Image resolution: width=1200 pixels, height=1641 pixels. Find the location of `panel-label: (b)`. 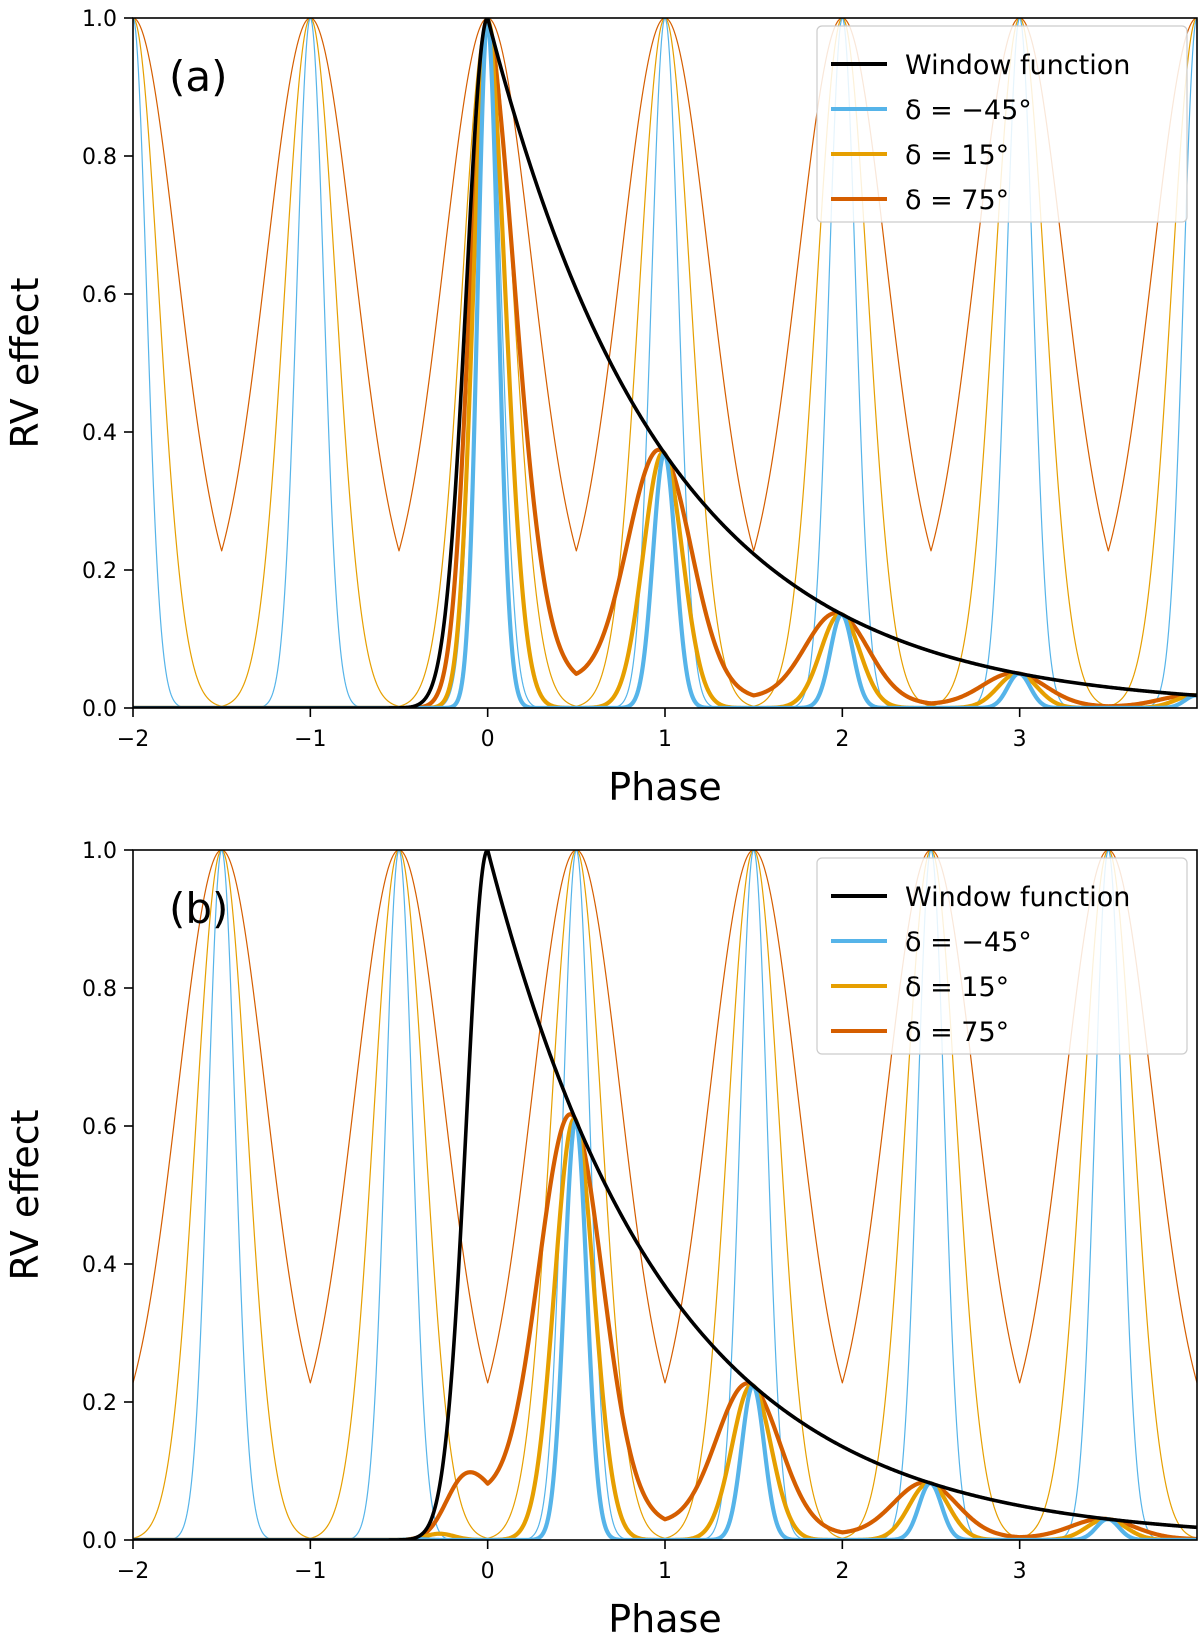

panel-label: (b) is located at coordinates (198, 908).